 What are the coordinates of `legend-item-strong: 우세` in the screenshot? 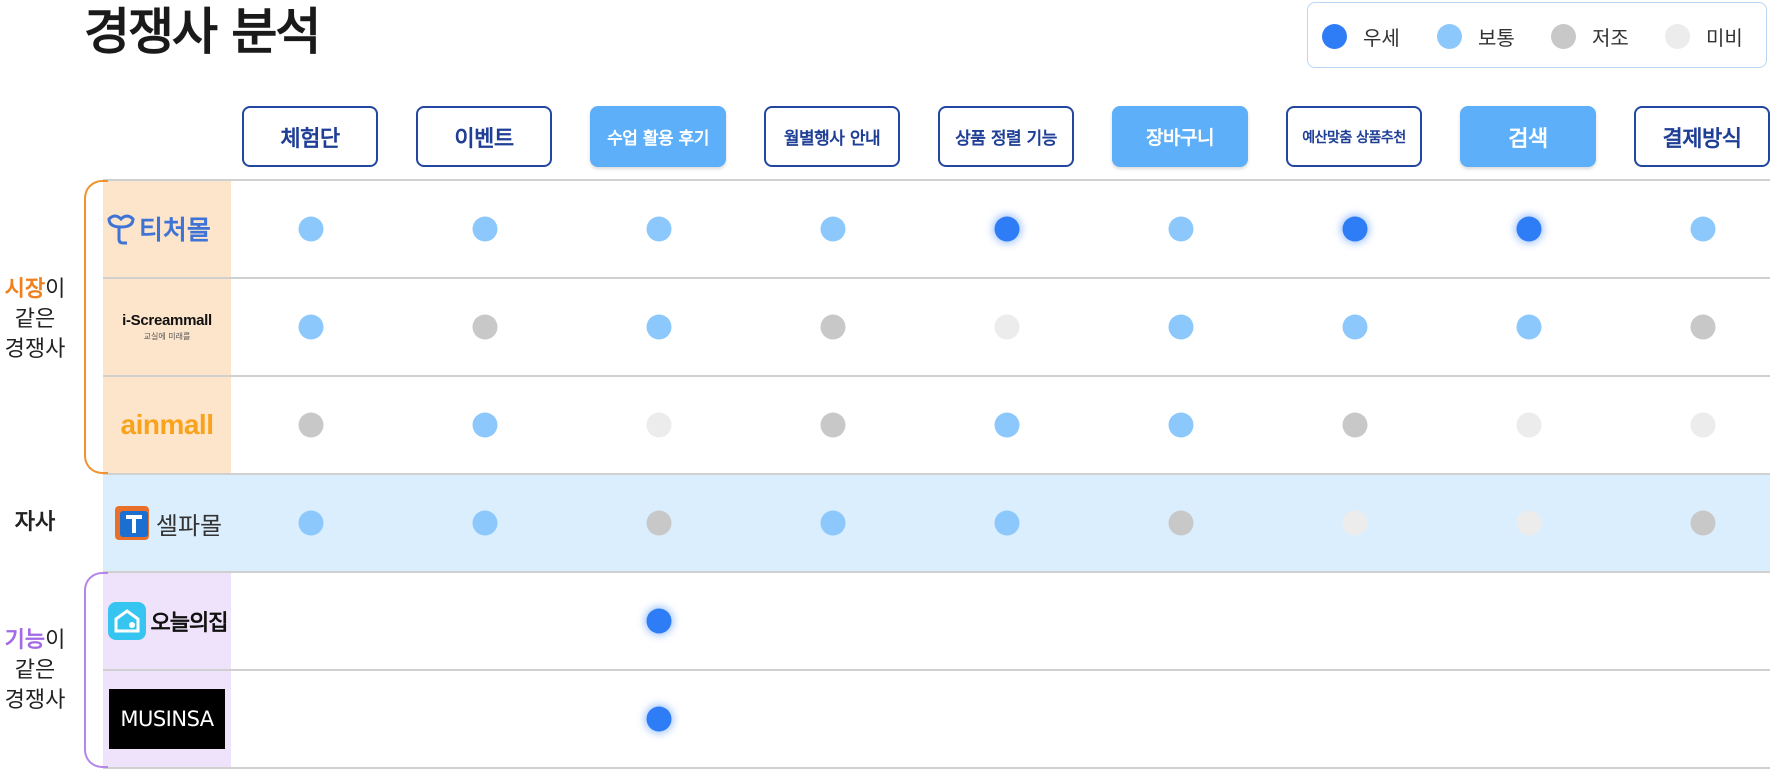 It's located at (1361, 36).